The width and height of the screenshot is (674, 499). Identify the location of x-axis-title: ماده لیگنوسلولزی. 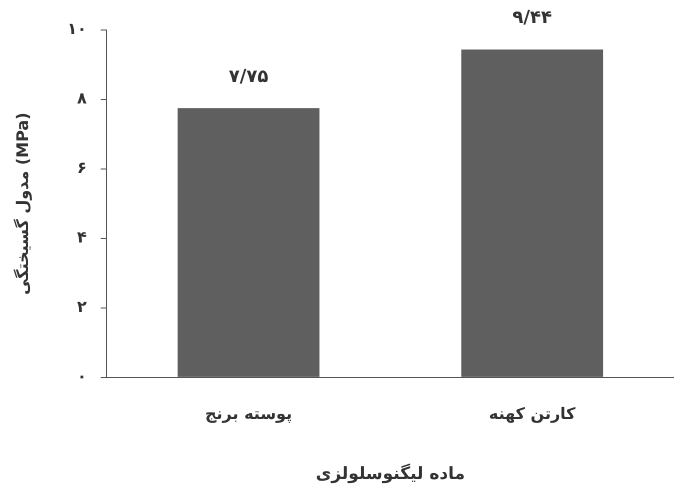
(390, 473).